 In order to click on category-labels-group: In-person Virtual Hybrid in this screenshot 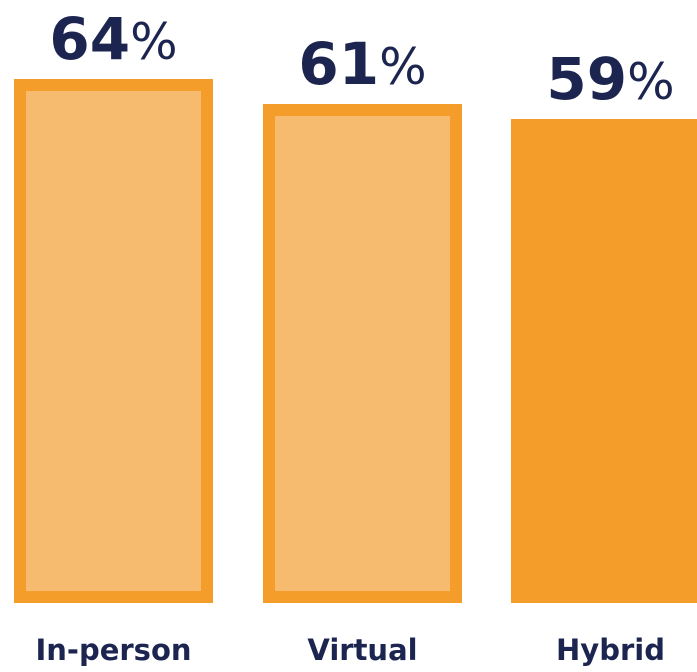, I will do `click(349, 650)`.